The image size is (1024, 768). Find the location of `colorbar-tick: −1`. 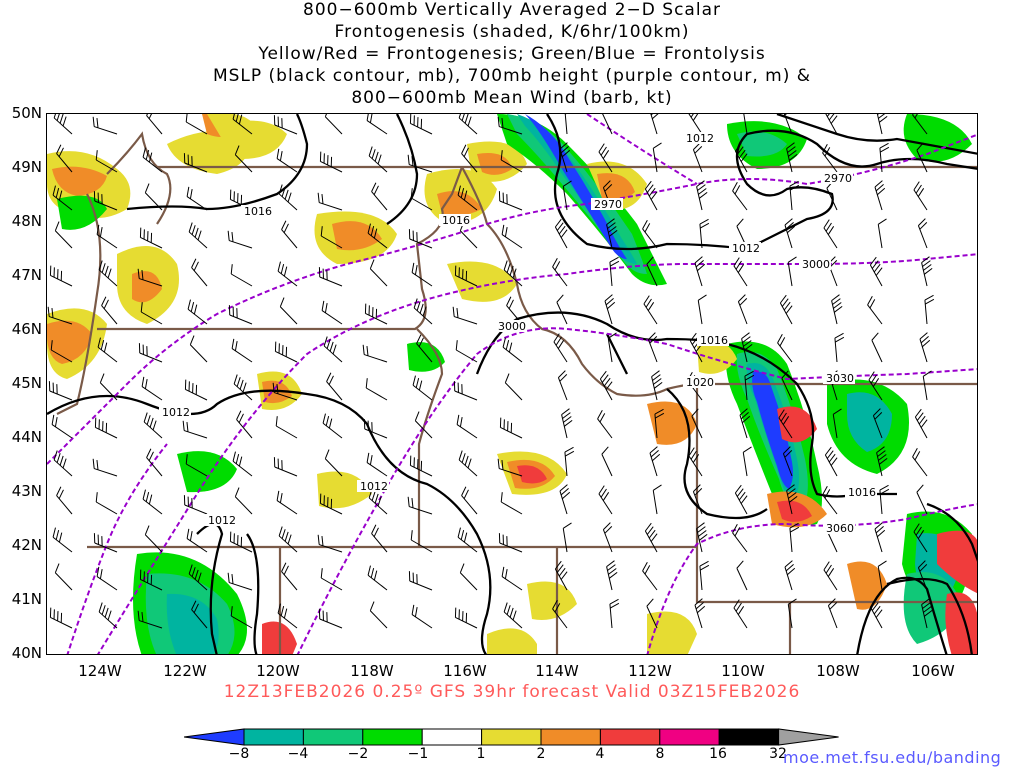

colorbar-tick: −1 is located at coordinates (418, 754).